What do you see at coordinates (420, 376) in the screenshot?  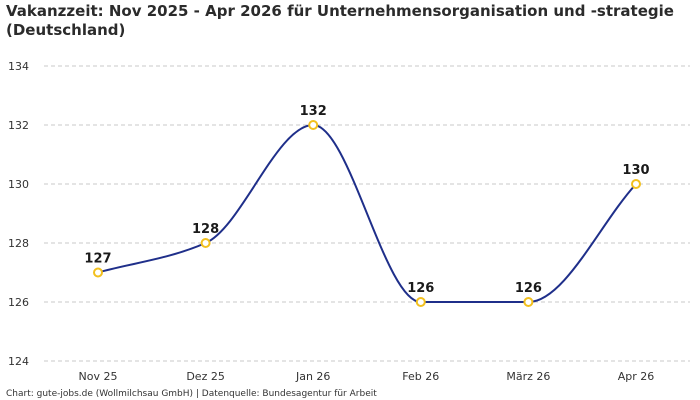 I see `x-tick-label: Feb 26` at bounding box center [420, 376].